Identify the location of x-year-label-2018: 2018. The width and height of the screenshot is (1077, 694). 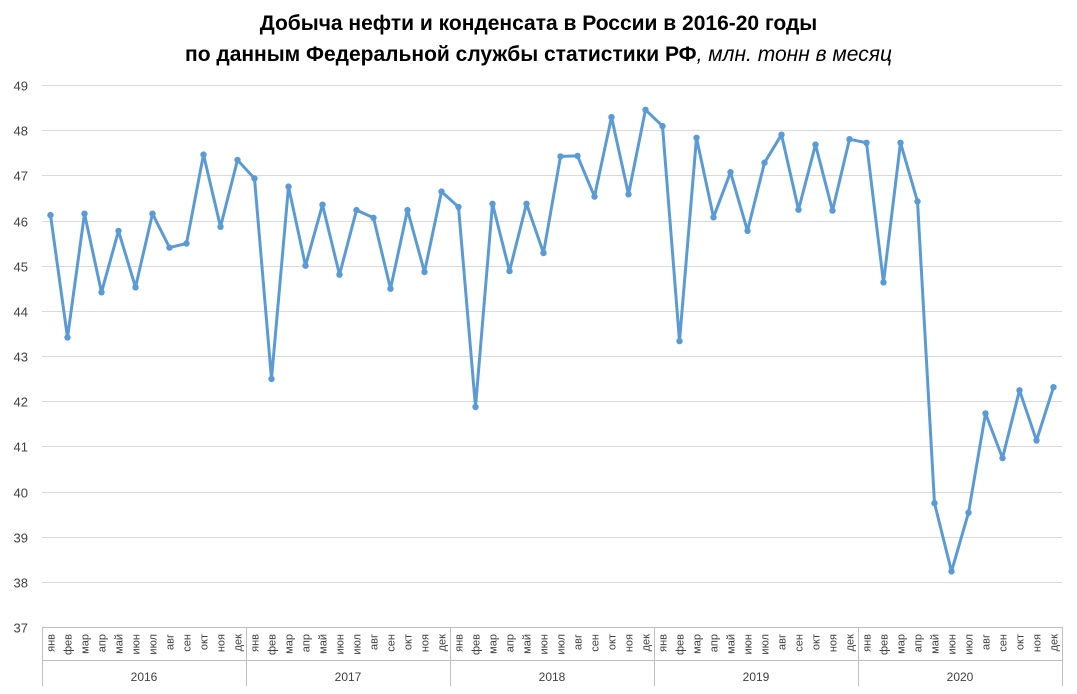
(552, 677).